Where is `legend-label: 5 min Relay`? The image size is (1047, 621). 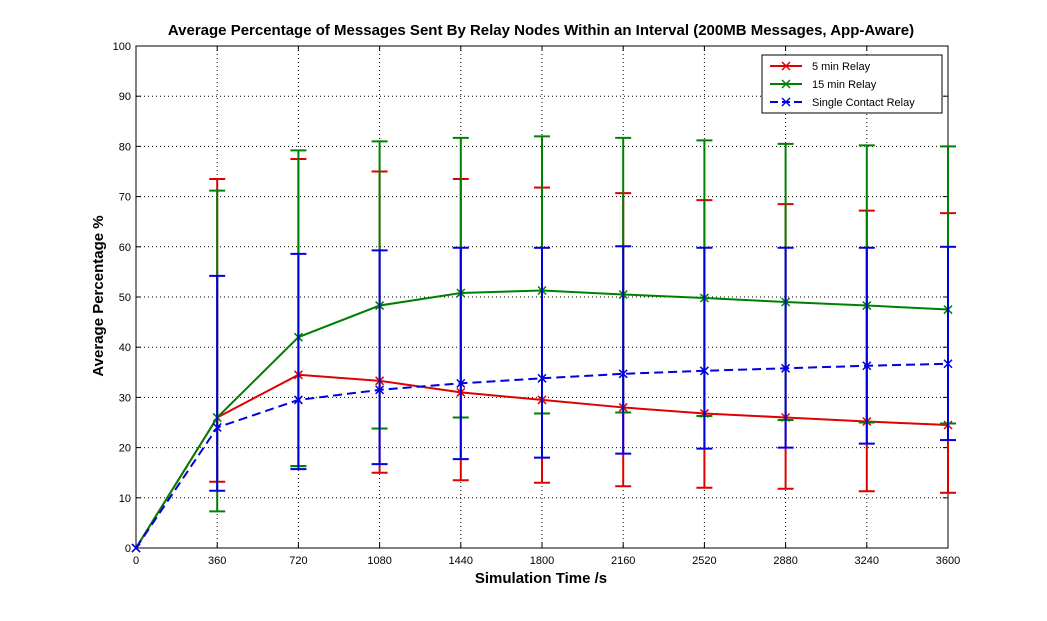 legend-label: 5 min Relay is located at coordinates (841, 67).